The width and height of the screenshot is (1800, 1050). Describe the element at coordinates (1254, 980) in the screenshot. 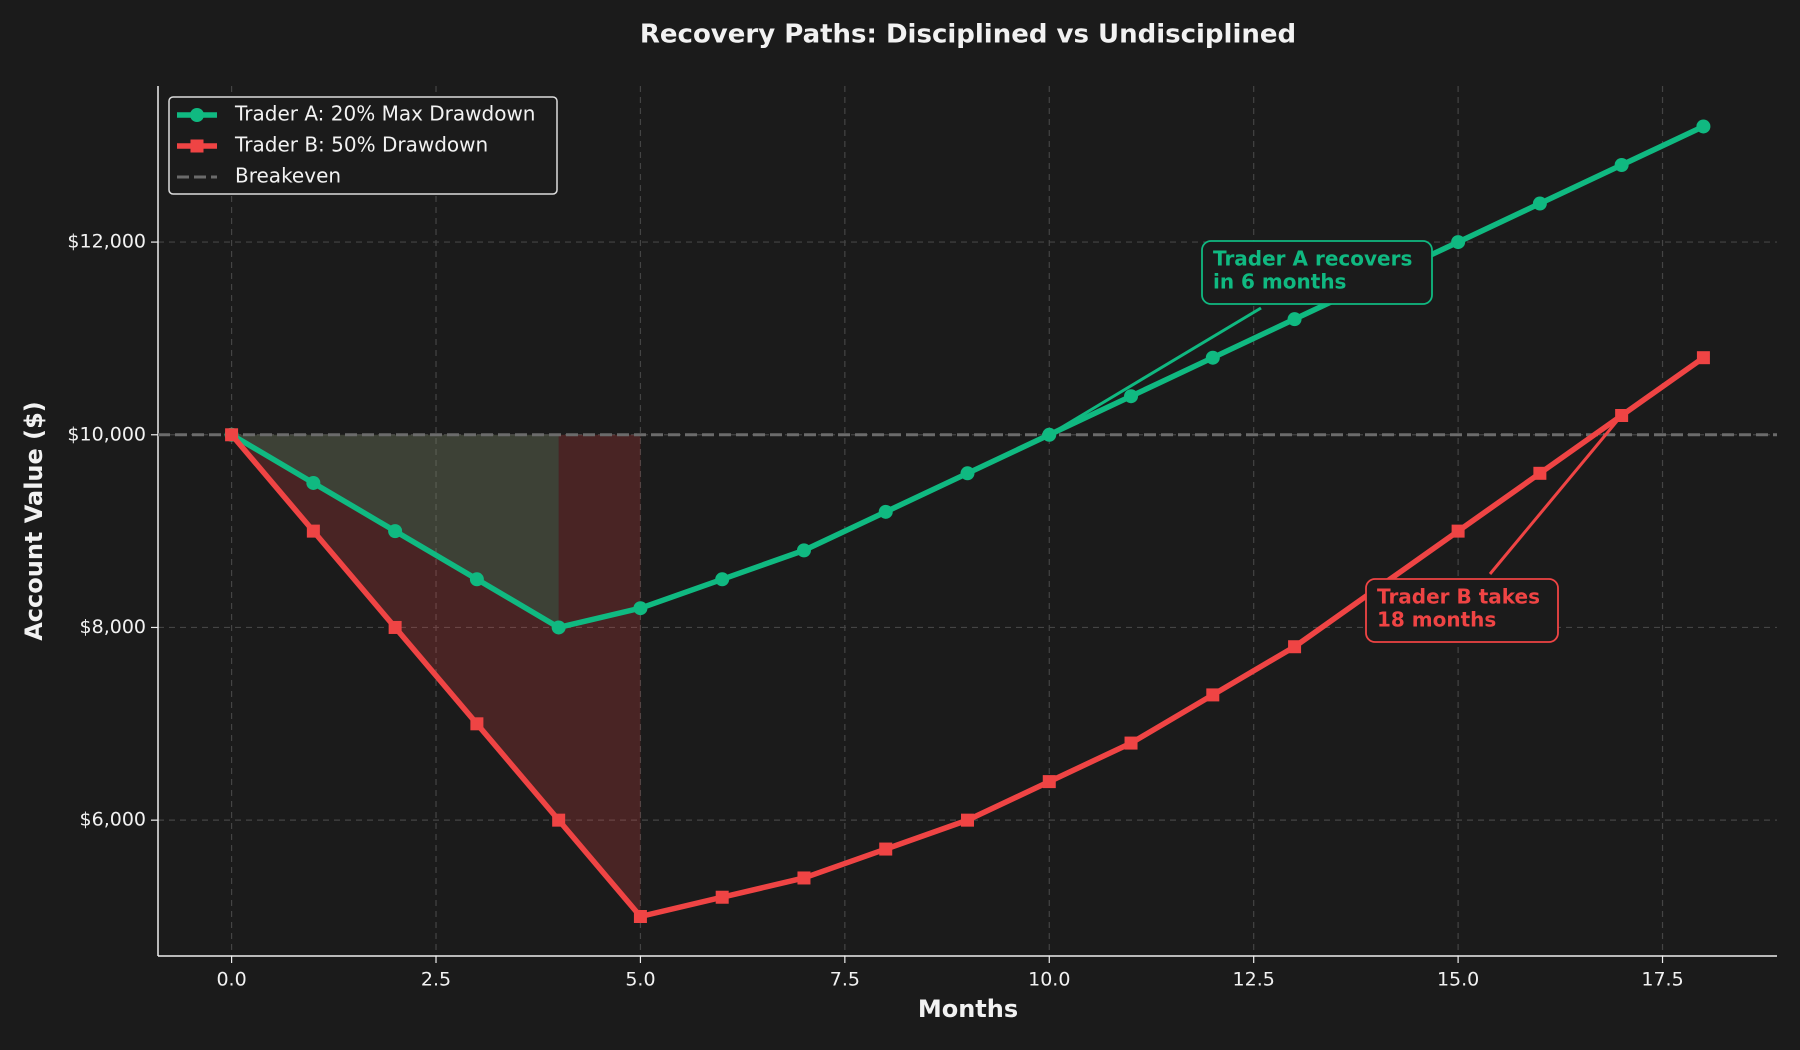

I see `x-tick-label: 12.5` at that location.